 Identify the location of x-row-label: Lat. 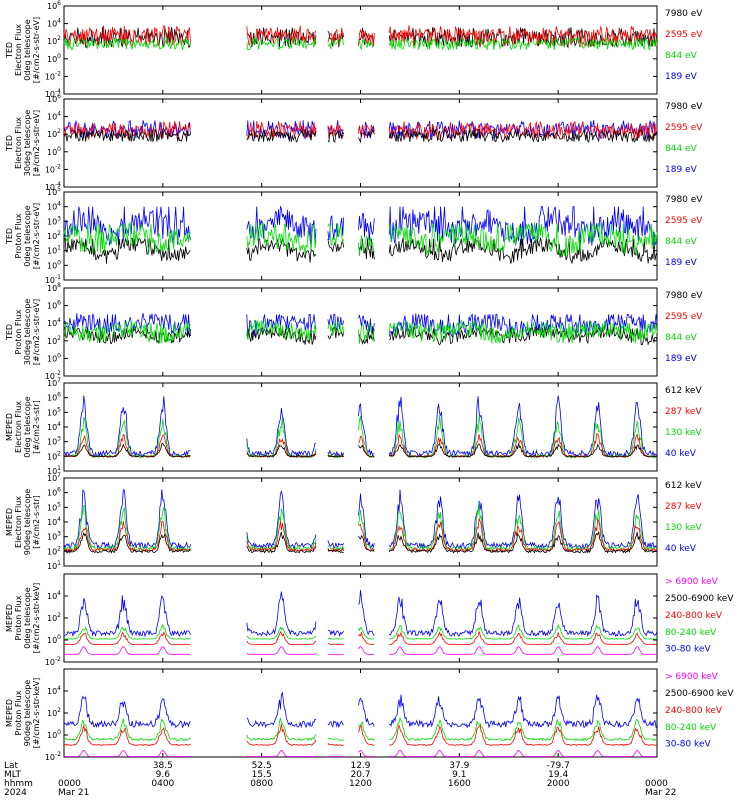
(11, 766).